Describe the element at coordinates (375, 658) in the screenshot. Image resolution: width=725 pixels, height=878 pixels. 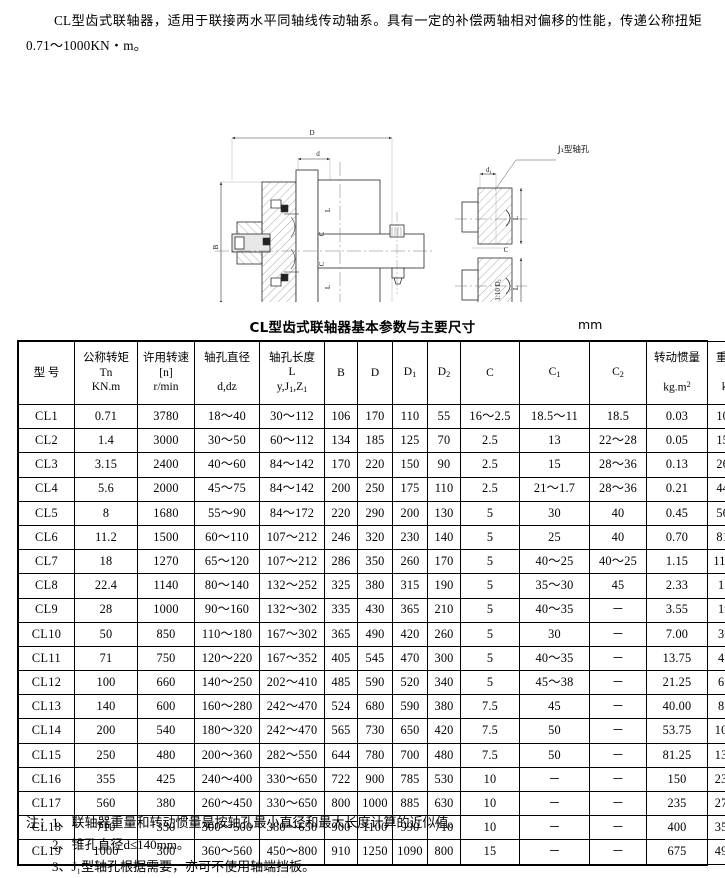
I see `table-cell: 545` at that location.